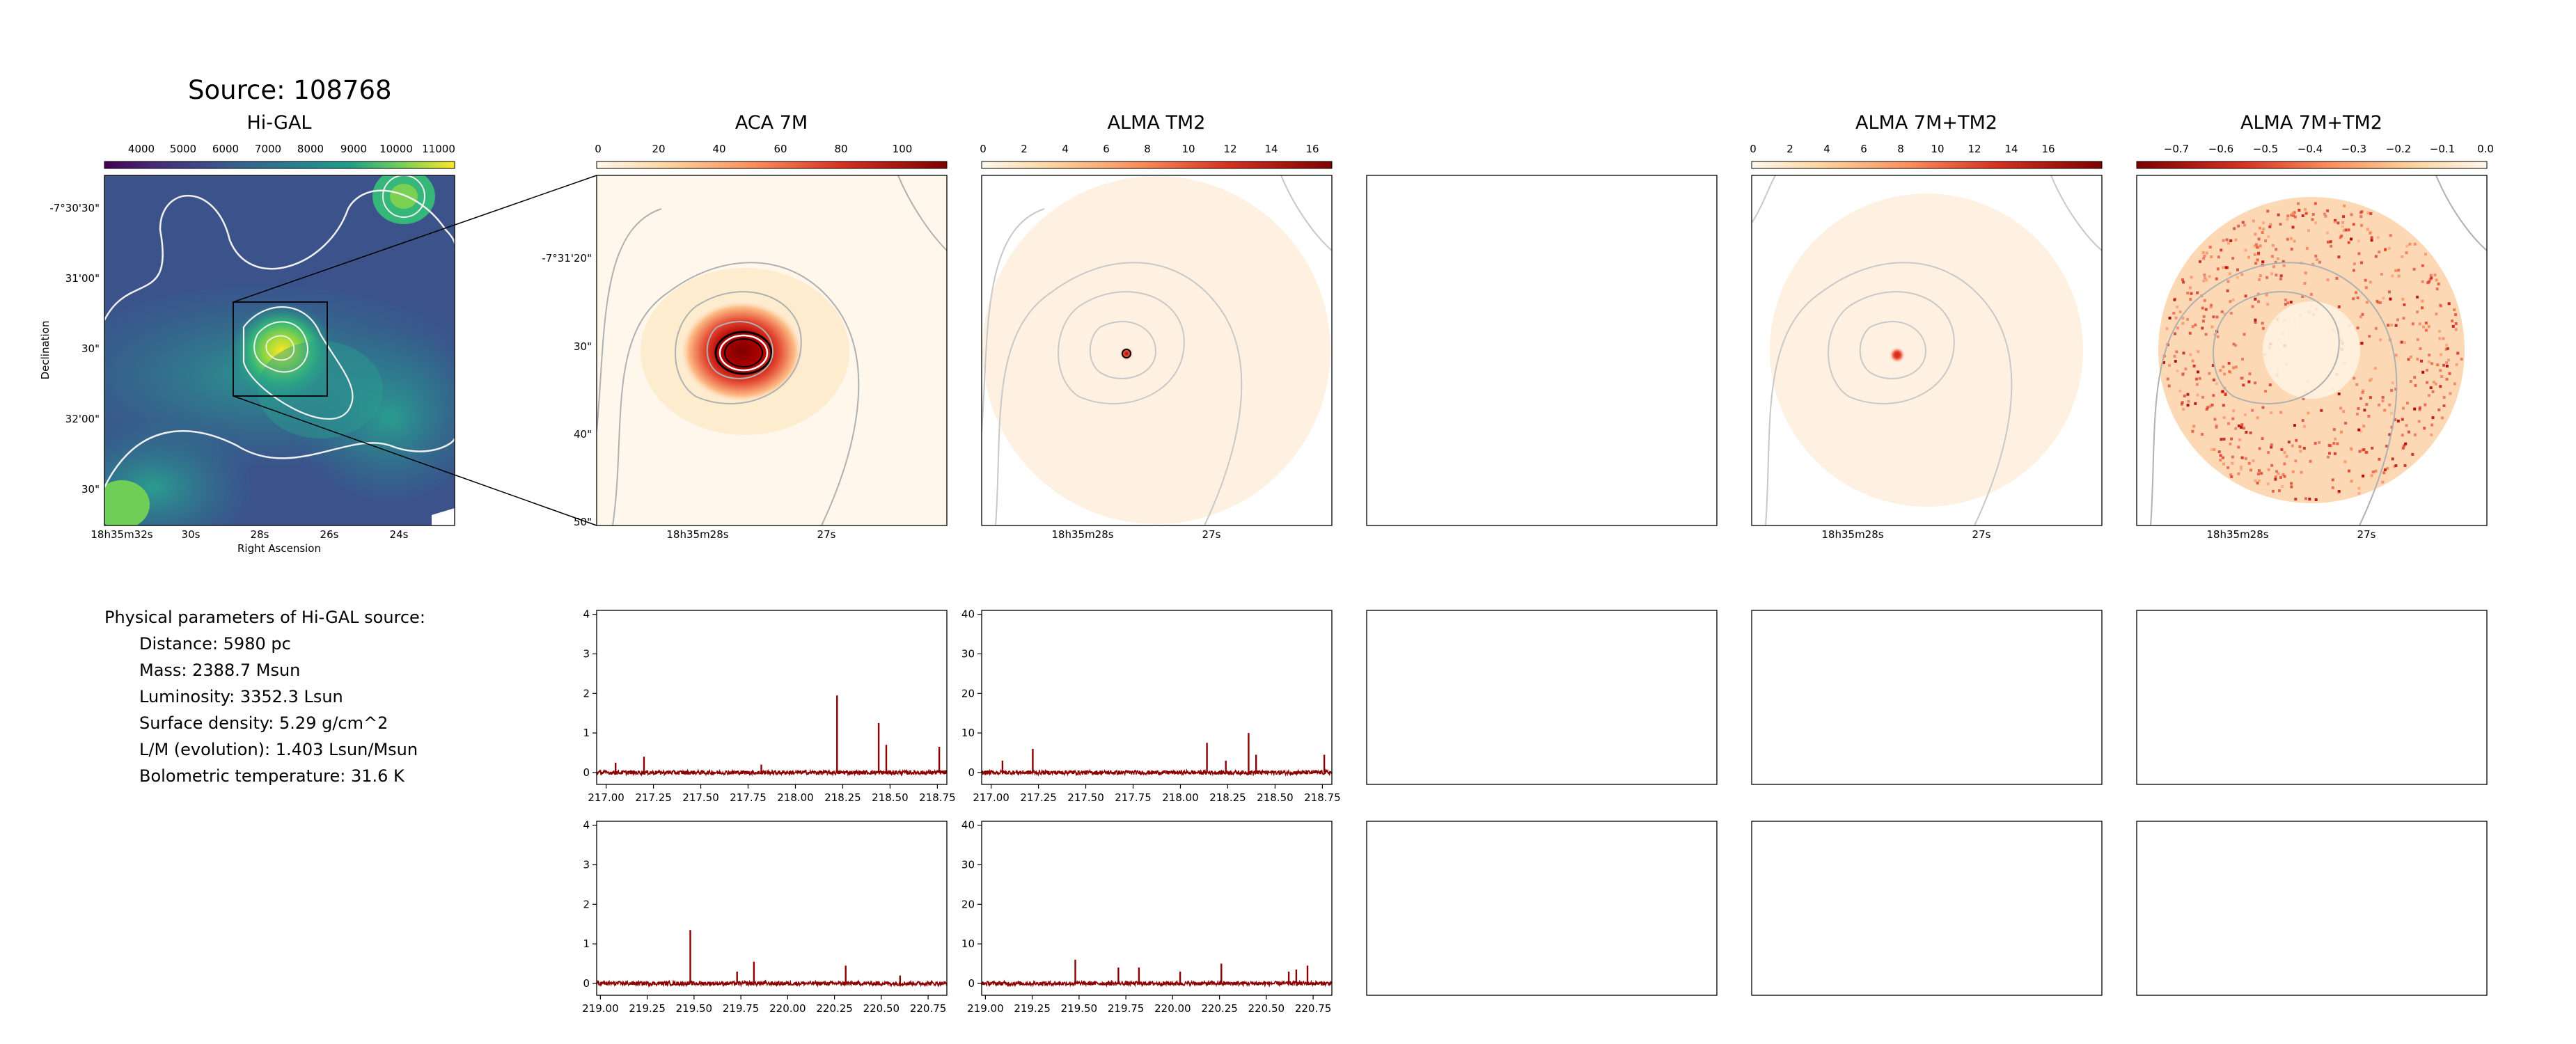 The width and height of the screenshot is (2576, 1044). I want to click on colorbar-tick: 6, so click(1863, 149).